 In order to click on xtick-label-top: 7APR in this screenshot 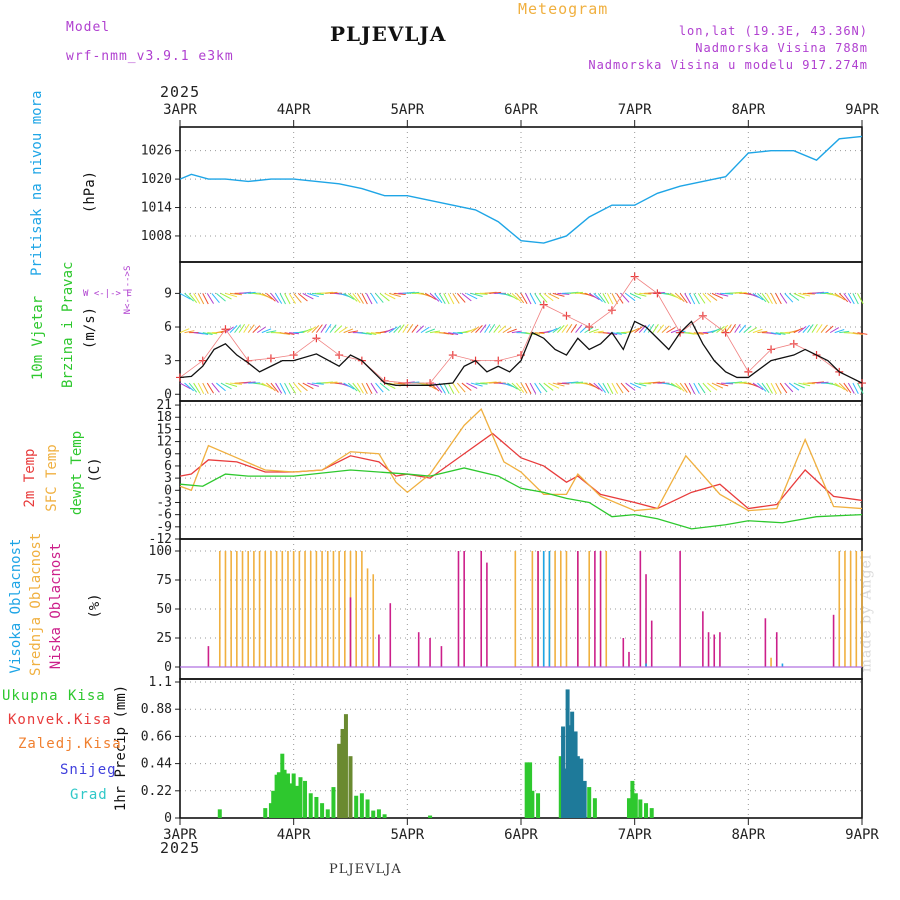, I will do `click(635, 110)`.